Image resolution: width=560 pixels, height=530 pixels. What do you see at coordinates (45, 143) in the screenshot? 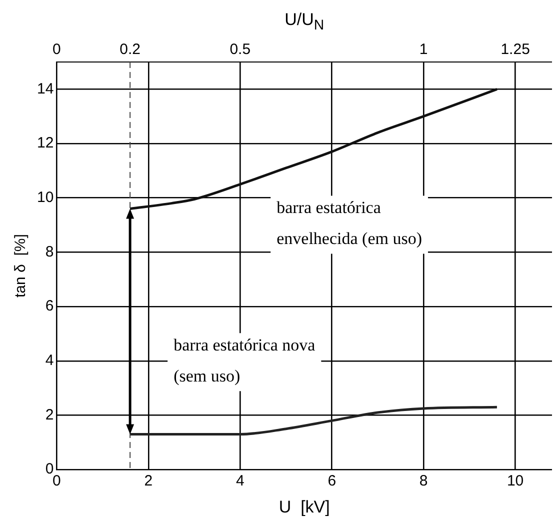
I see `y-tick-label: 12` at bounding box center [45, 143].